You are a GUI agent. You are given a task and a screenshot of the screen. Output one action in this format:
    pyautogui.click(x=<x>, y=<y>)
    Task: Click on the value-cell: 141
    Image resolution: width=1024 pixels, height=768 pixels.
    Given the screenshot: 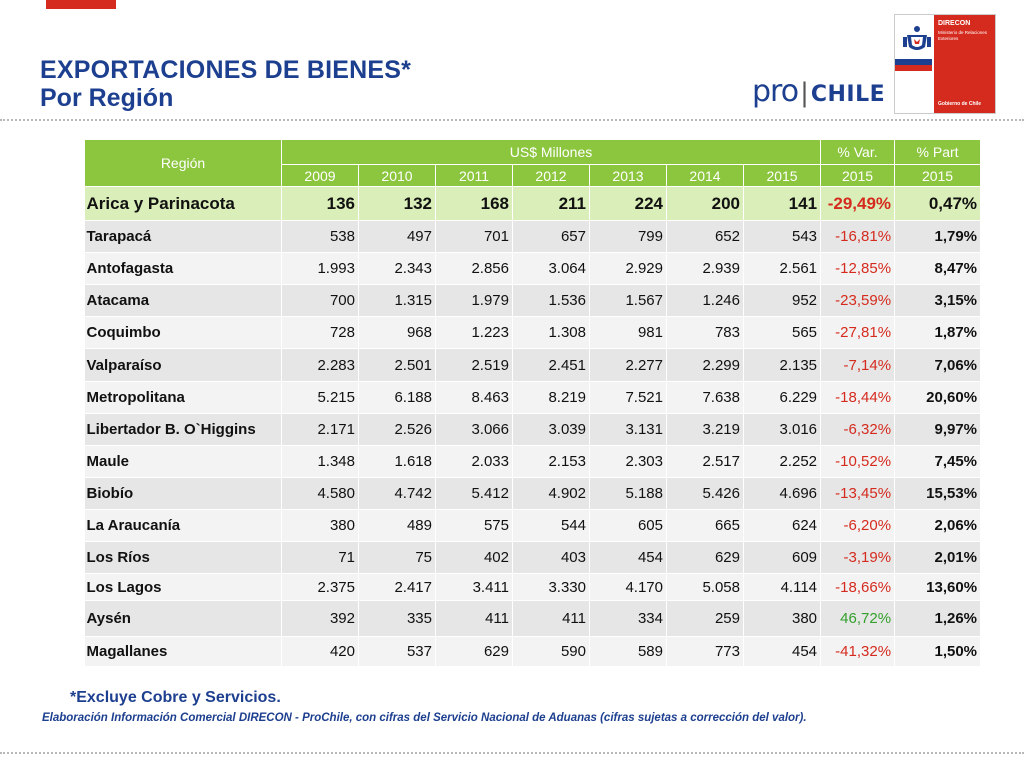 What is the action you would take?
    pyautogui.click(x=782, y=203)
    